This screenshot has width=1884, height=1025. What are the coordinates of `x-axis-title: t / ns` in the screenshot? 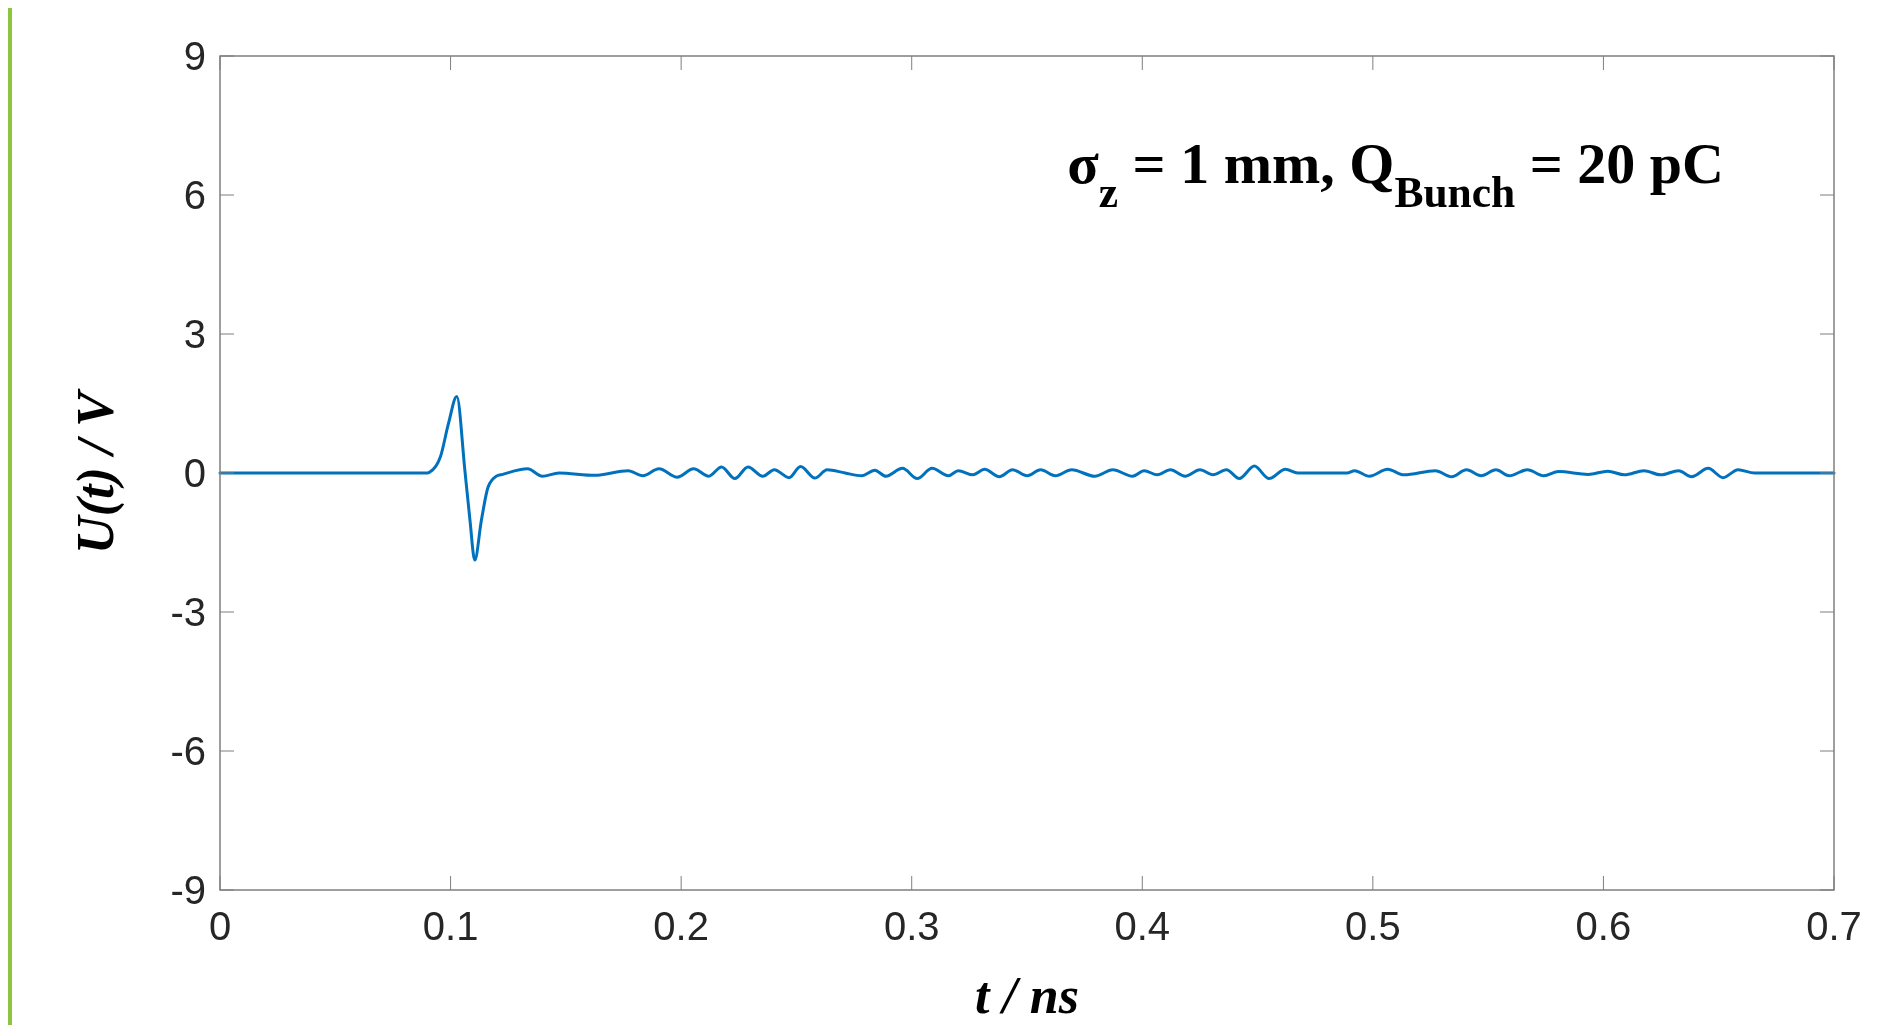 It's located at (1027, 995).